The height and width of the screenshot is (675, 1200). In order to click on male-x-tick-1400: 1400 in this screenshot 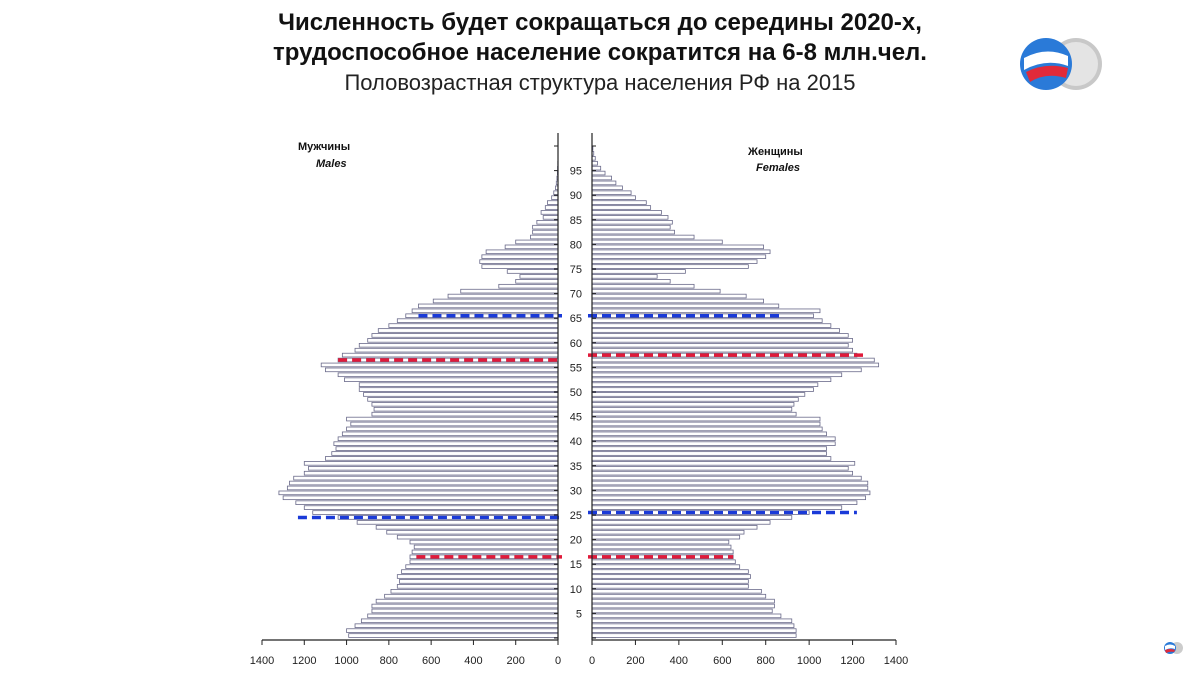, I will do `click(262, 661)`.